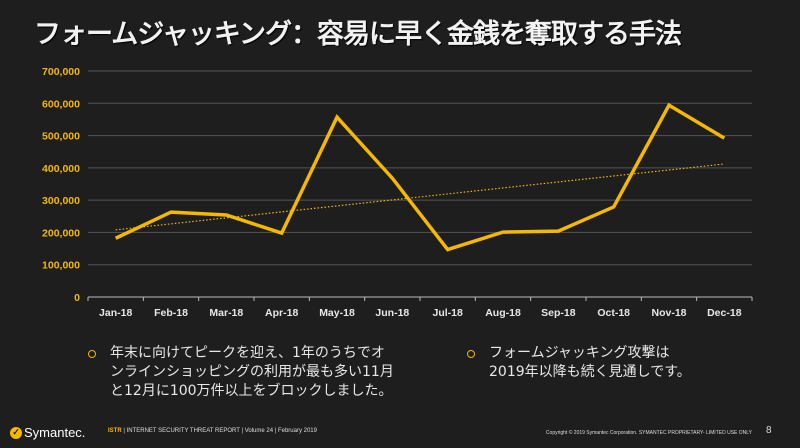 The height and width of the screenshot is (448, 800). I want to click on y-tick-label: 700,000, so click(61, 72).